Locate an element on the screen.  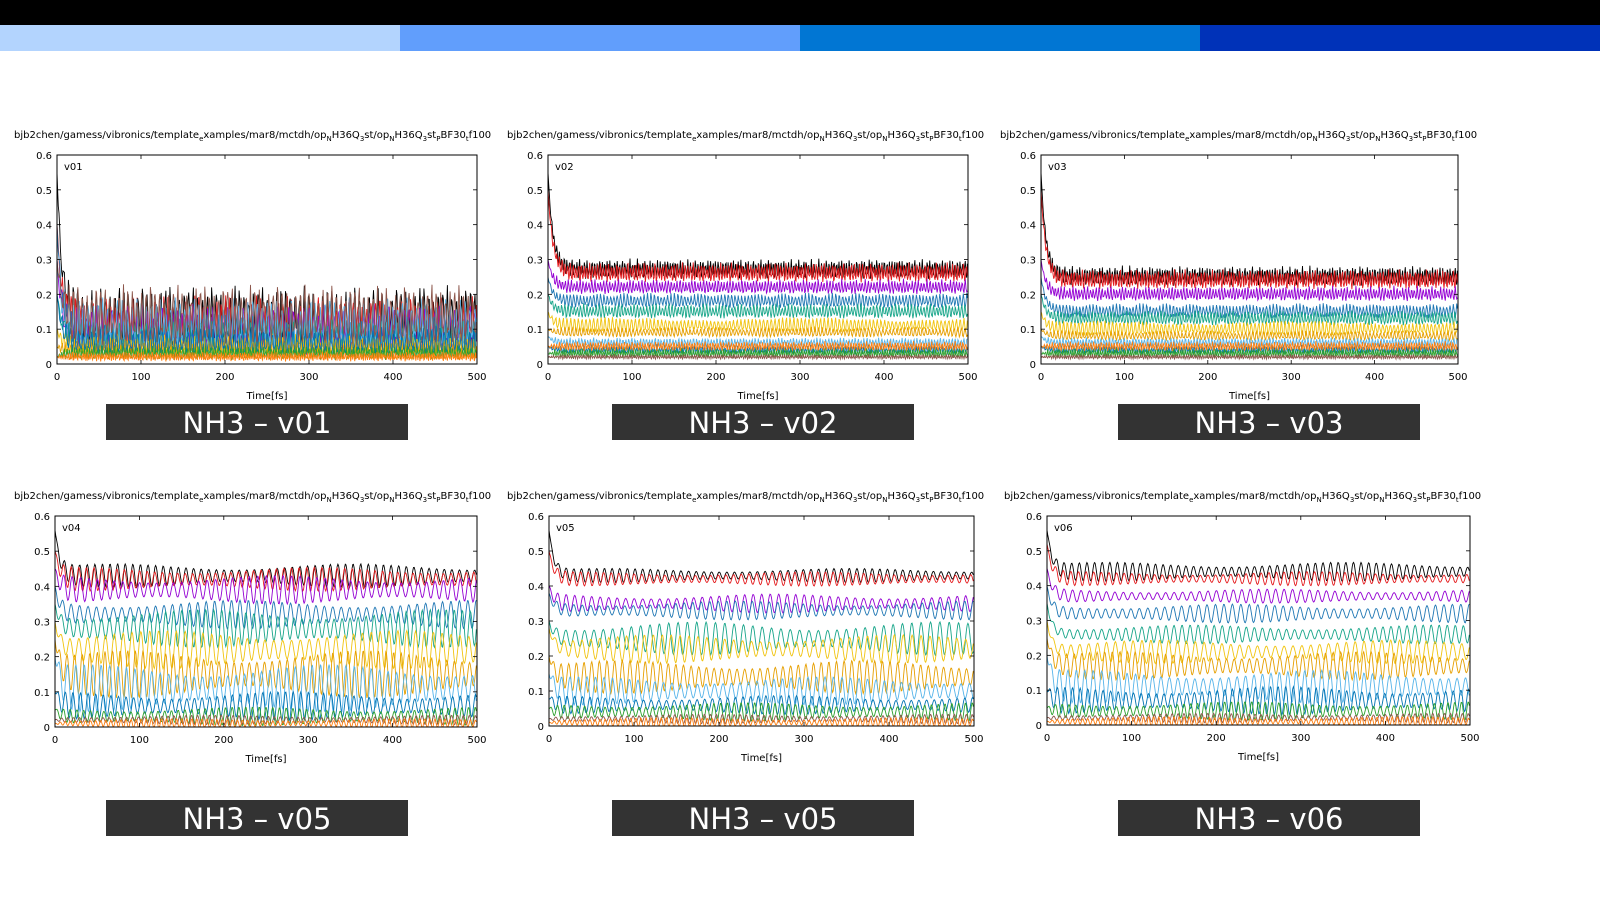
panel-label: v04 is located at coordinates (71, 528).